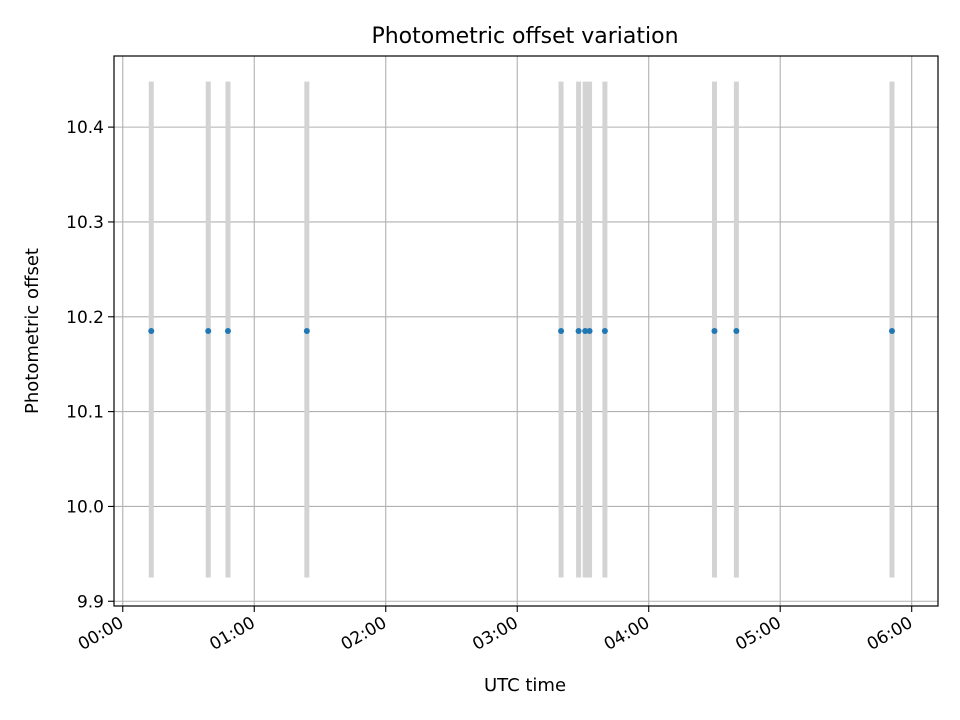  I want to click on x-axis-ticks: 00:00 01:00 02:00 03:00 04:00 05:00 06:00, so click(495, 630).